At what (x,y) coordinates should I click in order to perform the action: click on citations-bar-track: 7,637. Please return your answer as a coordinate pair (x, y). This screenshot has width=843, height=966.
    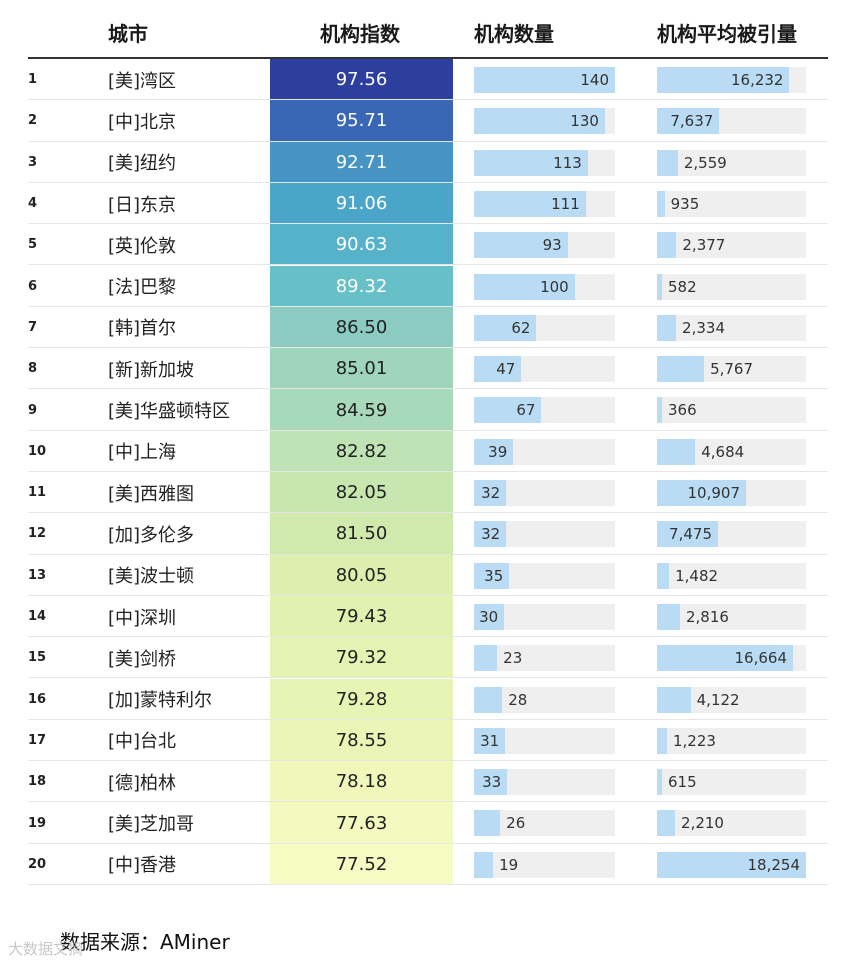
    Looking at the image, I should click on (731, 121).